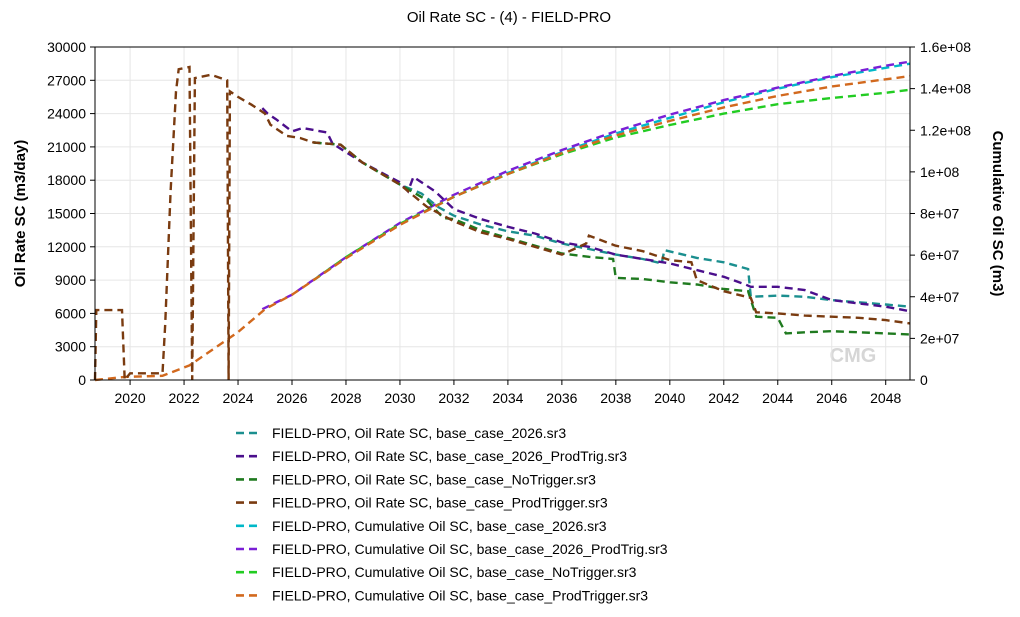 The height and width of the screenshot is (617, 1020). Describe the element at coordinates (70, 280) in the screenshot. I see `y-tick-label: 9000` at that location.